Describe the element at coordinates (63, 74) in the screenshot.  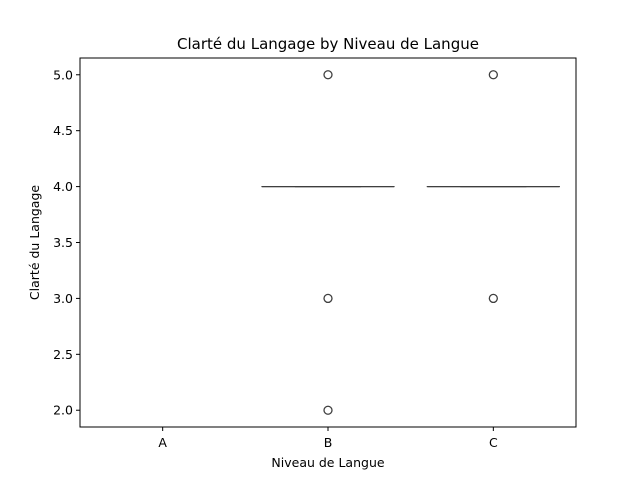
I see `y-tick-label: 5.0` at that location.